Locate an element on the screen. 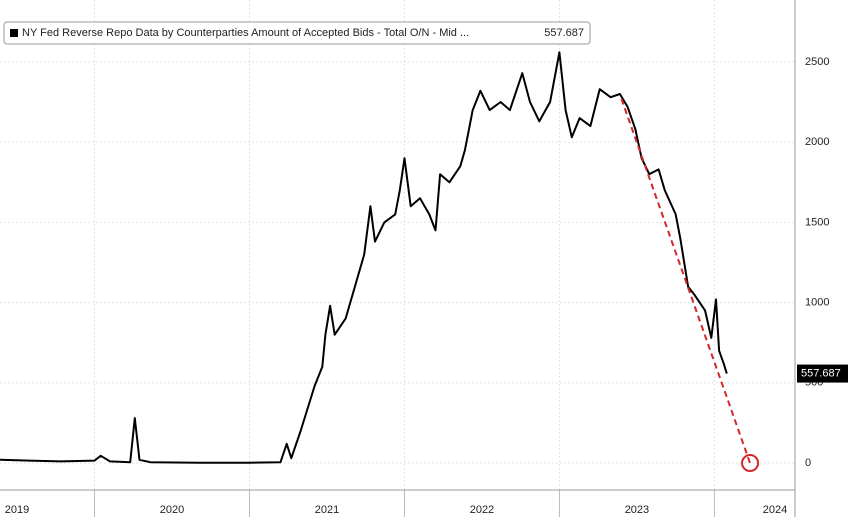  last-value-label: 557.687 is located at coordinates (821, 373).